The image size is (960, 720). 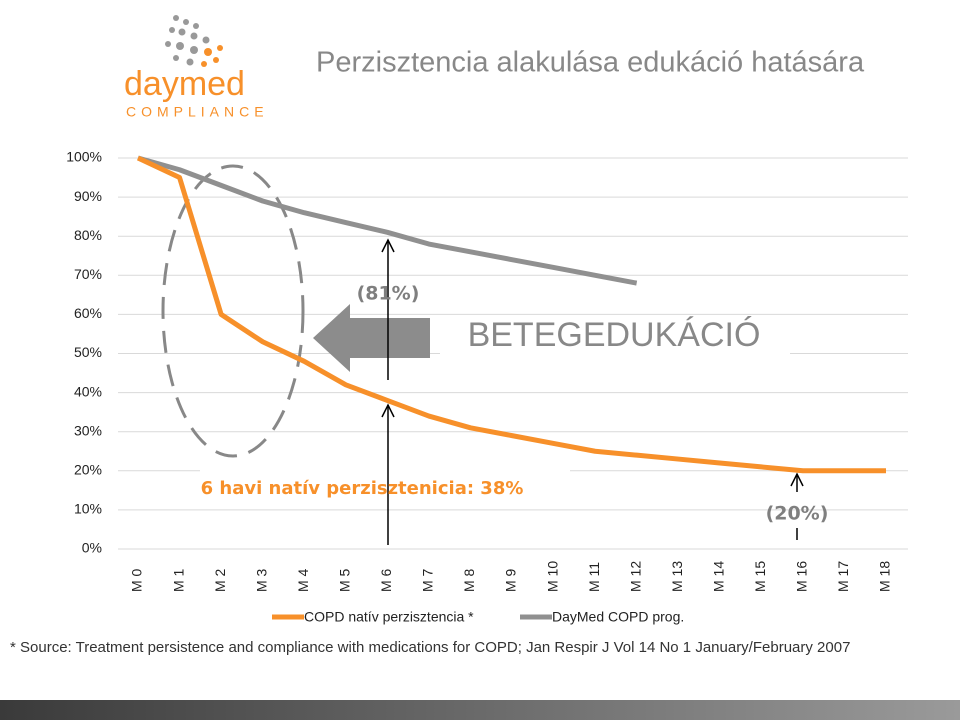 I want to click on x-tick-label: M 17, so click(x=843, y=576).